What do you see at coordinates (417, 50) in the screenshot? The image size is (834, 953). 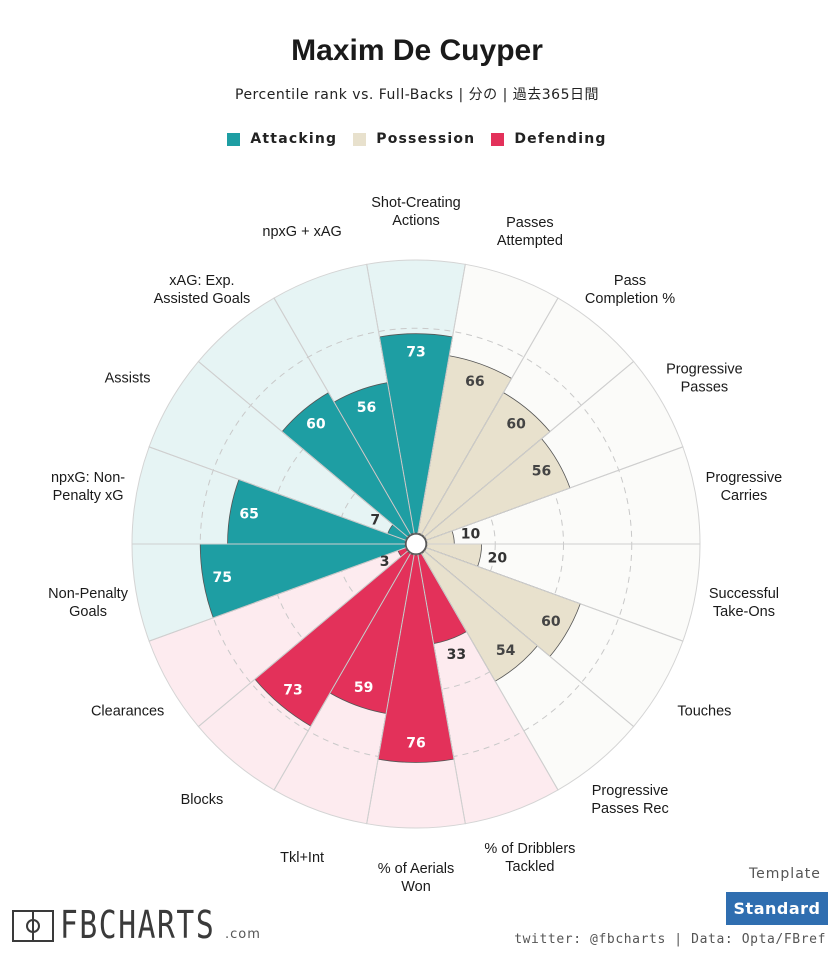 I see `chart-title: Maxim De Cuyper` at bounding box center [417, 50].